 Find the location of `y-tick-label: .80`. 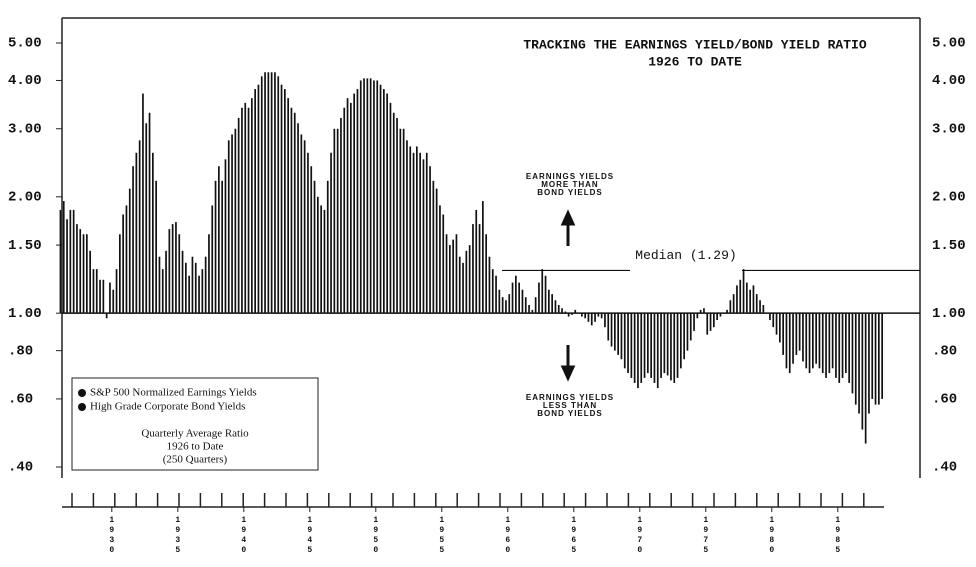

y-tick-label: .80 is located at coordinates (20, 351).